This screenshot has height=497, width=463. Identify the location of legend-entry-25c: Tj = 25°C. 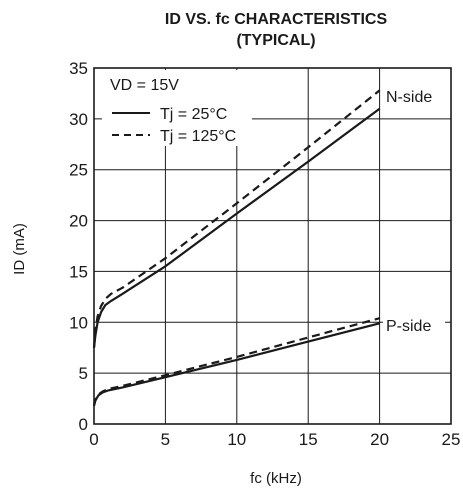
(193, 114).